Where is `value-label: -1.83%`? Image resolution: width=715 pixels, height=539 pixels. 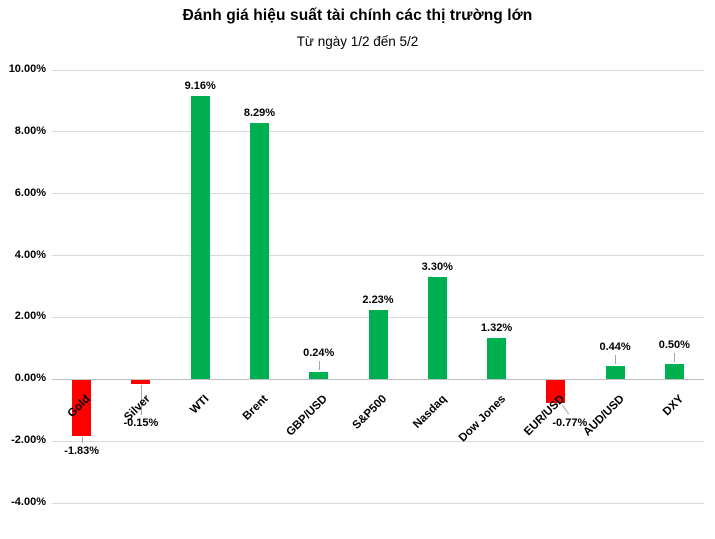
value-label: -1.83% is located at coordinates (82, 450).